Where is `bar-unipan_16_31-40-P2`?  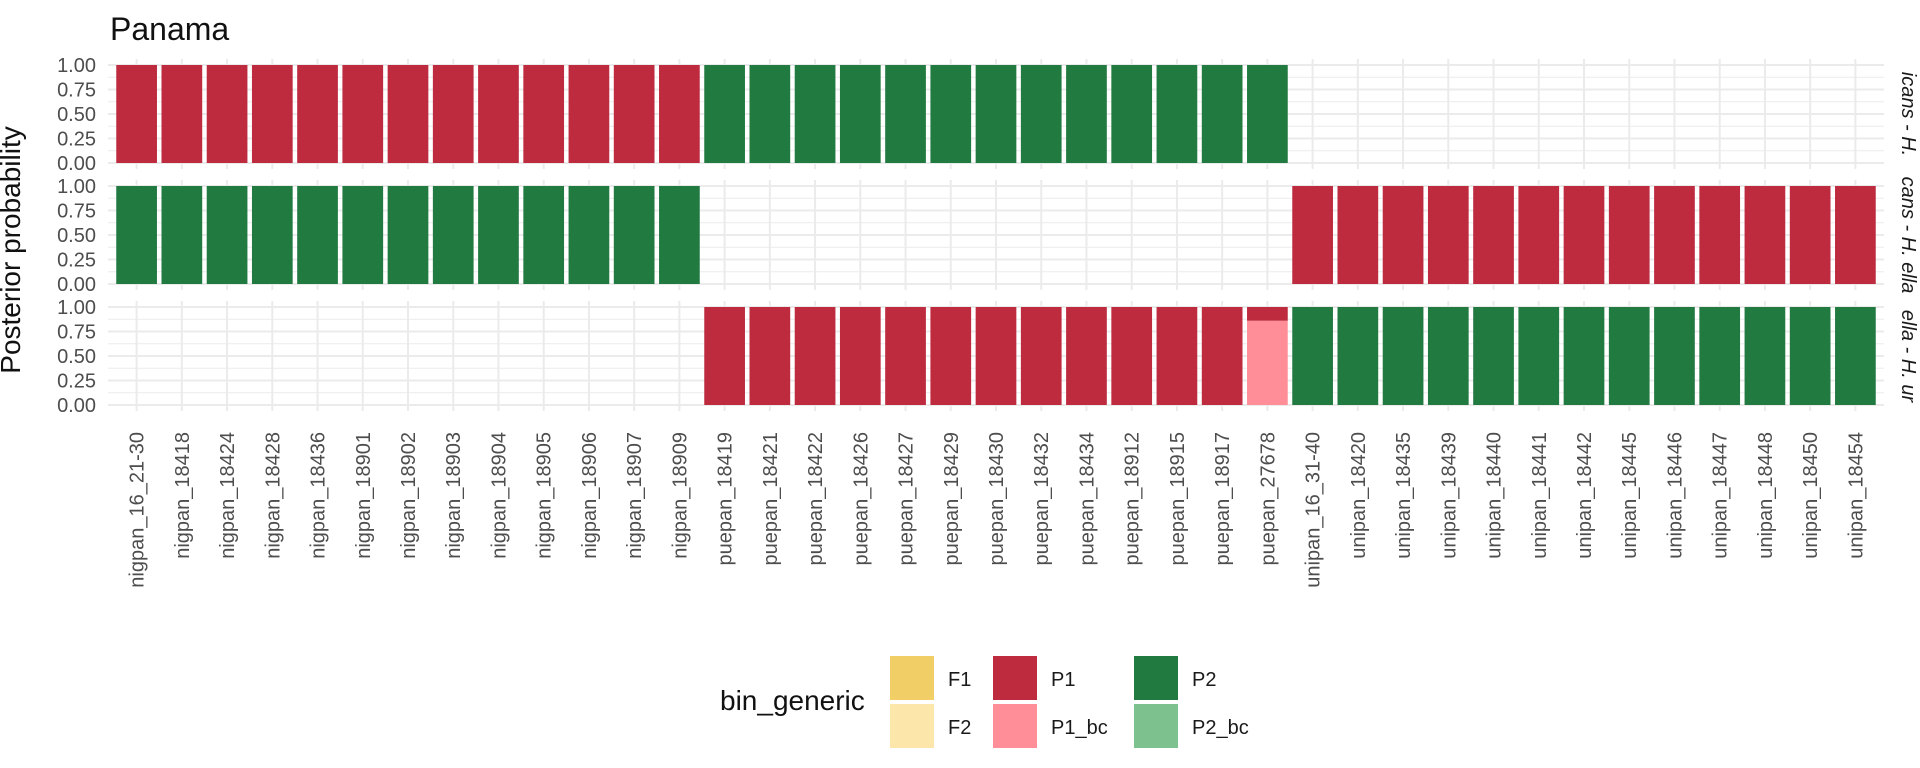 bar-unipan_16_31-40-P2 is located at coordinates (1312, 356).